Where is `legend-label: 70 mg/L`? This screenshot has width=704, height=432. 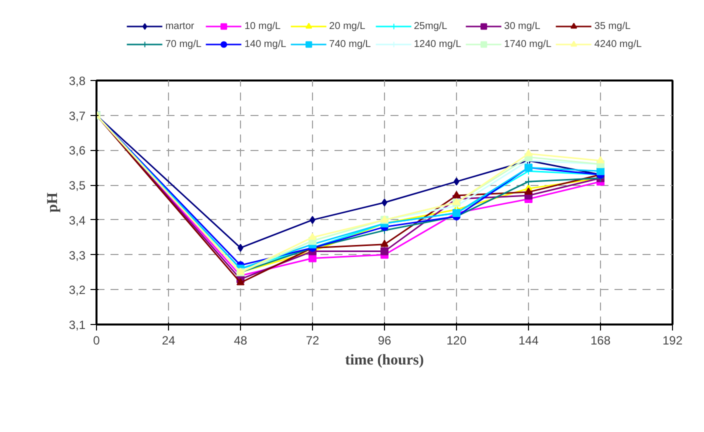 legend-label: 70 mg/L is located at coordinates (183, 44).